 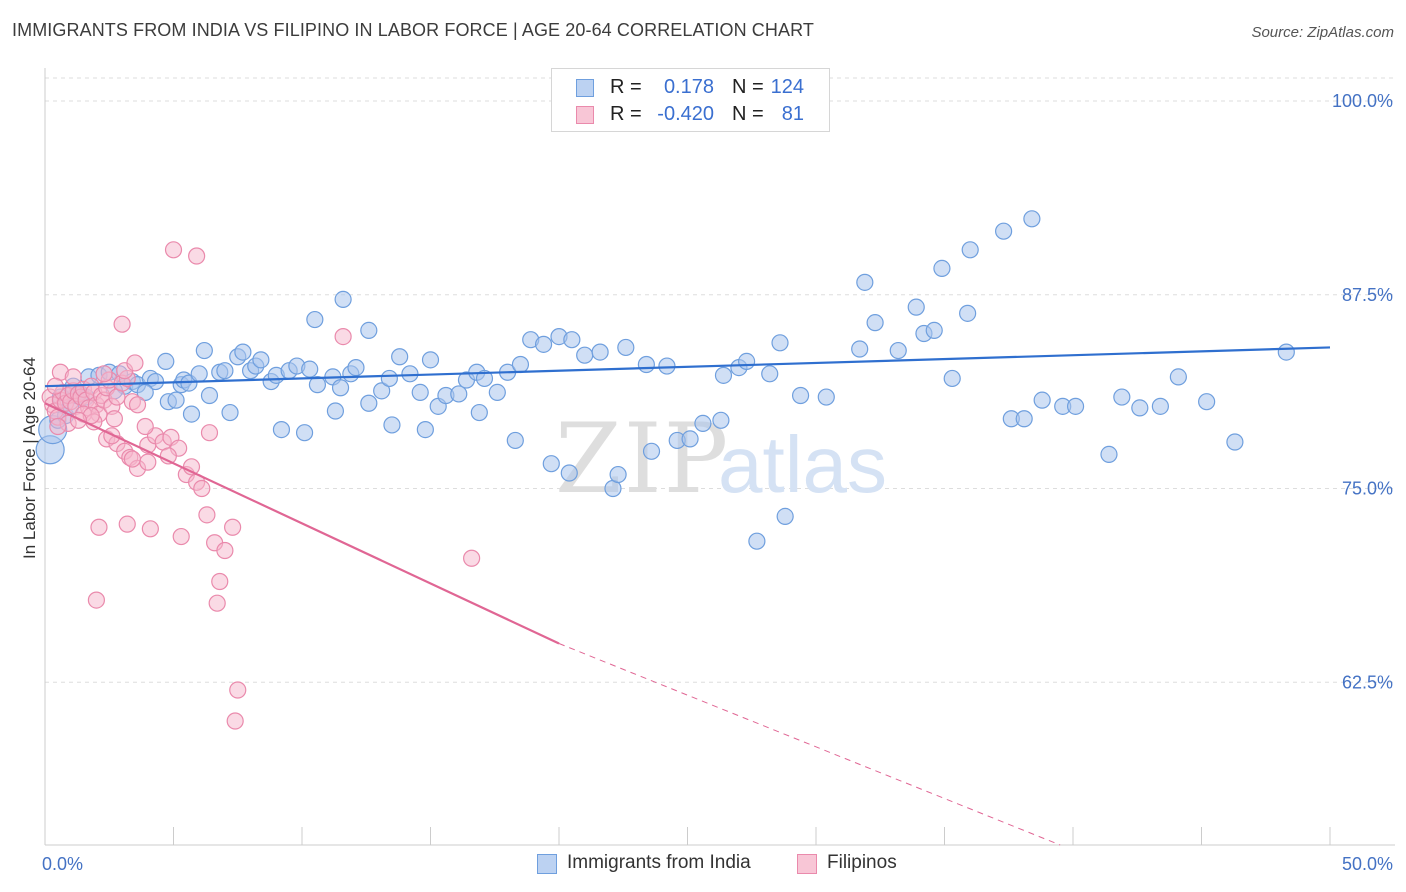 I want to click on y-tick-label: 75.0%, so click(x=1367, y=489).